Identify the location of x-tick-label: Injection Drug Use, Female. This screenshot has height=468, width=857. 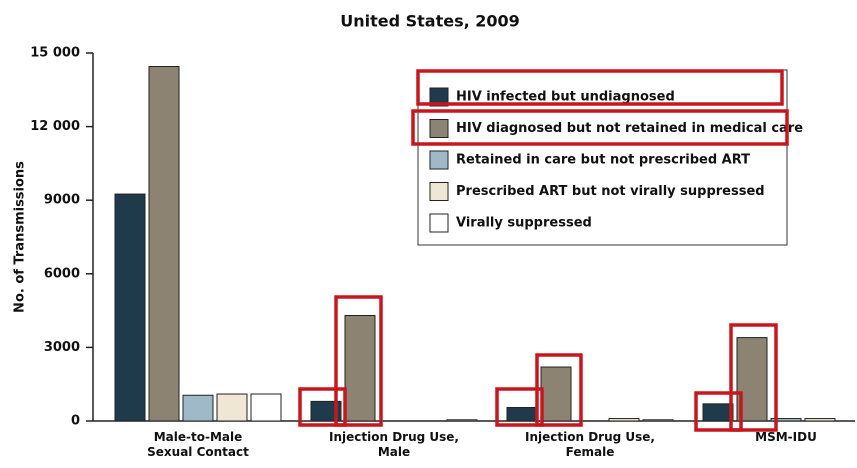
(590, 444).